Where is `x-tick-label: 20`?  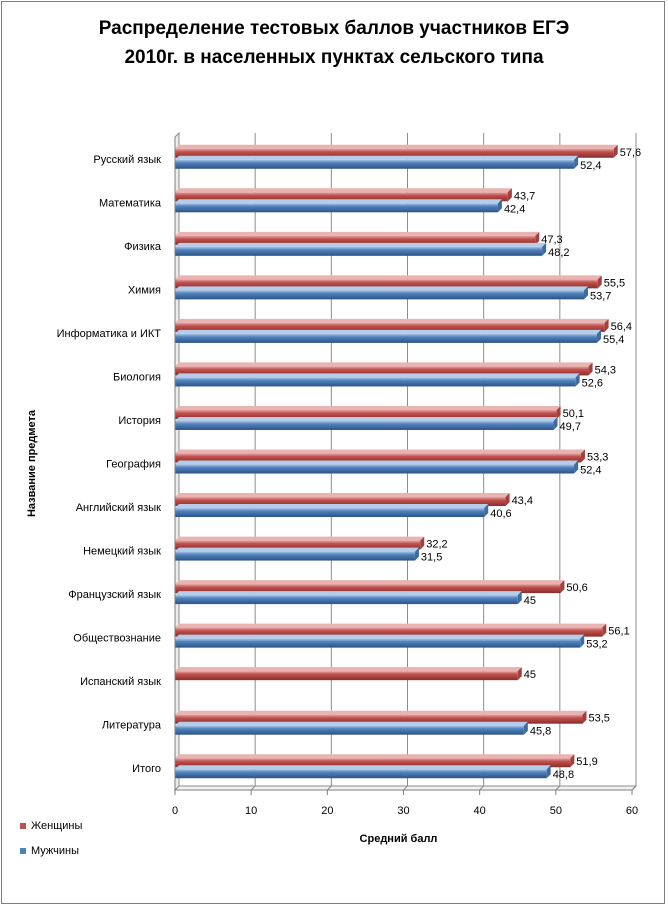 x-tick-label: 20 is located at coordinates (327, 811).